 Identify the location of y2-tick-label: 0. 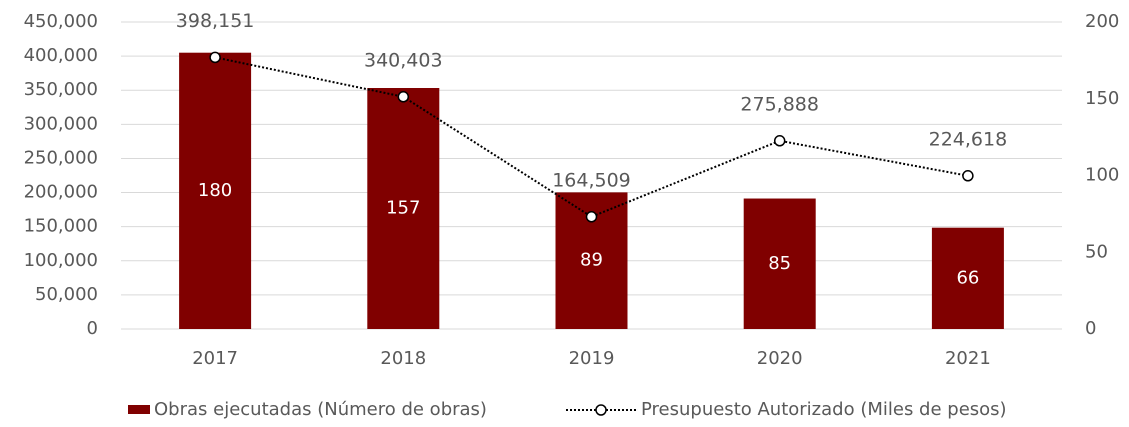
(1090, 328).